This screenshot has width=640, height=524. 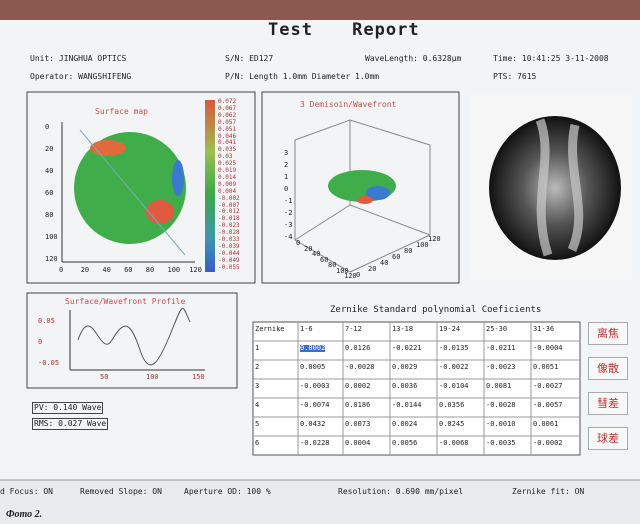 I want to click on table-cell: -0.0004, so click(x=548, y=348).